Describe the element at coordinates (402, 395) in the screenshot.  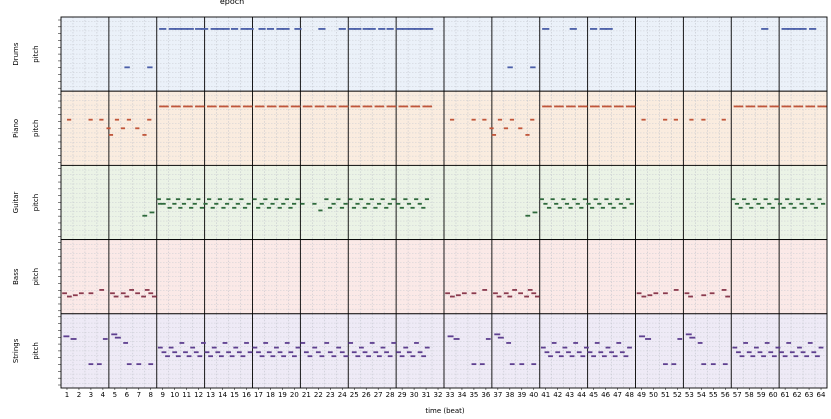
I see `x-tick-label: 29` at that location.